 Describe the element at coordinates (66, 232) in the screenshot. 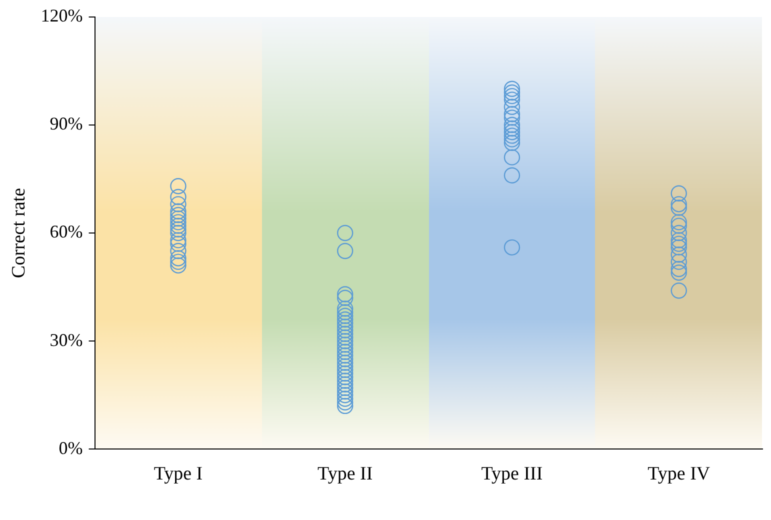

I see `y-tick-label: 60%` at that location.